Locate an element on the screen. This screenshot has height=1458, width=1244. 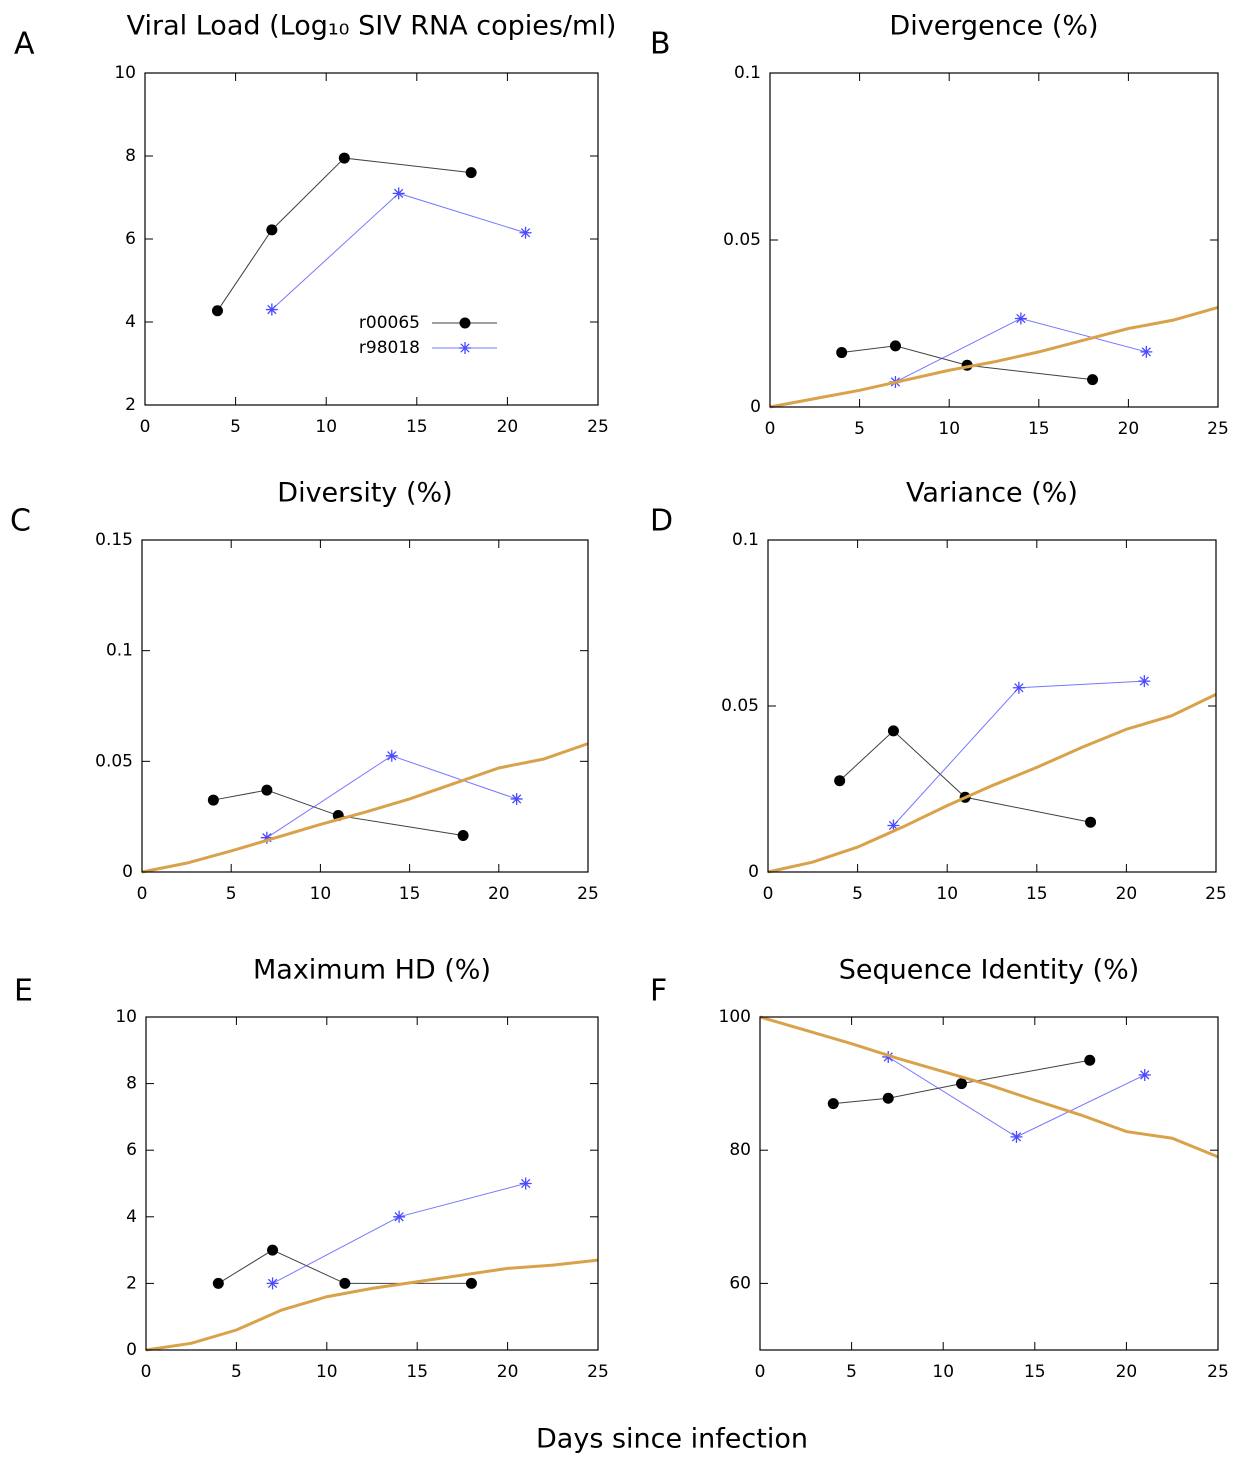
chart-title: Maximum HD (%) is located at coordinates (372, 970).